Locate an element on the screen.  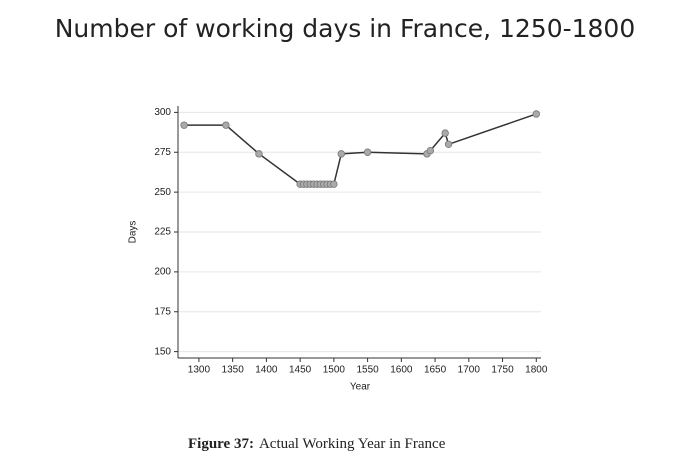
x-tick-label: 1600 is located at coordinates (401, 370).